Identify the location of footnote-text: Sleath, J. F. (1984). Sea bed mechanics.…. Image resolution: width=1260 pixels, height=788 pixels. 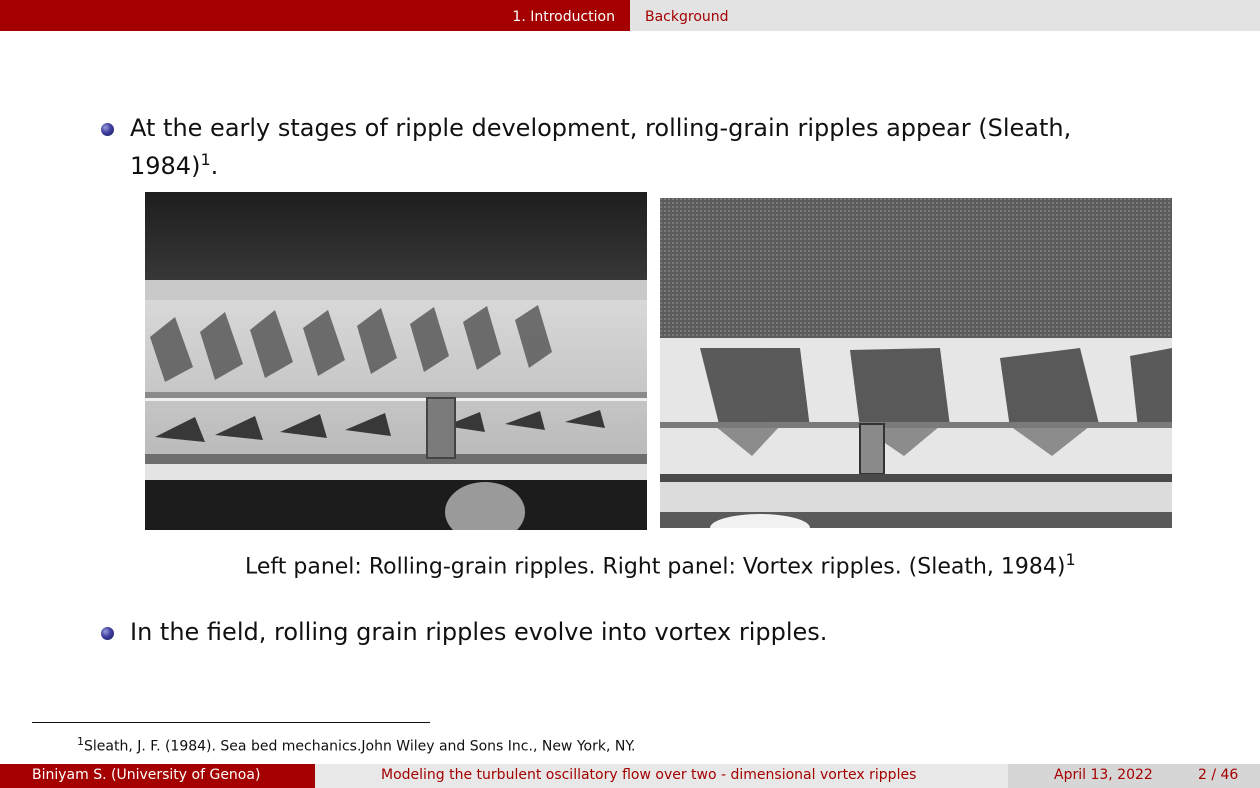
(360, 746).